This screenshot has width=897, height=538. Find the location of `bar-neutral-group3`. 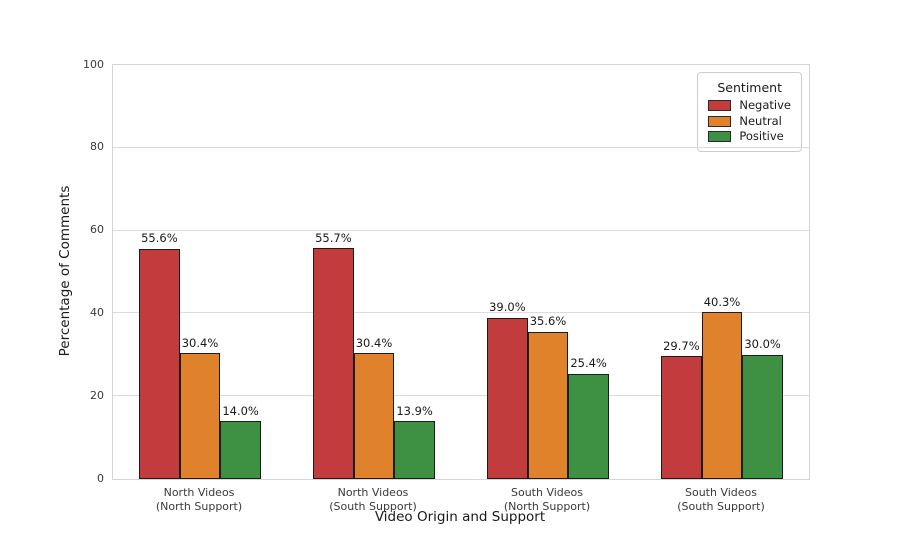

bar-neutral-group3 is located at coordinates (548, 405).